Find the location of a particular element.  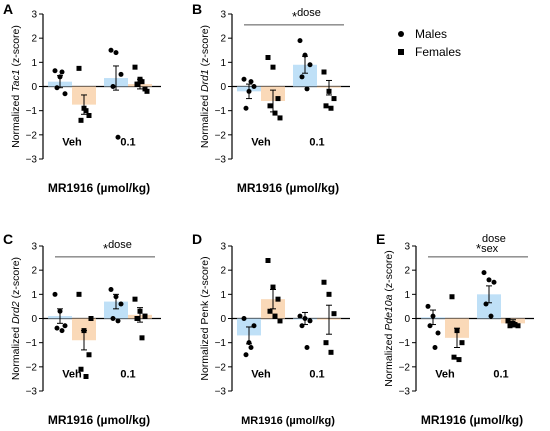

legend-females-label: Females is located at coordinates (438, 52).